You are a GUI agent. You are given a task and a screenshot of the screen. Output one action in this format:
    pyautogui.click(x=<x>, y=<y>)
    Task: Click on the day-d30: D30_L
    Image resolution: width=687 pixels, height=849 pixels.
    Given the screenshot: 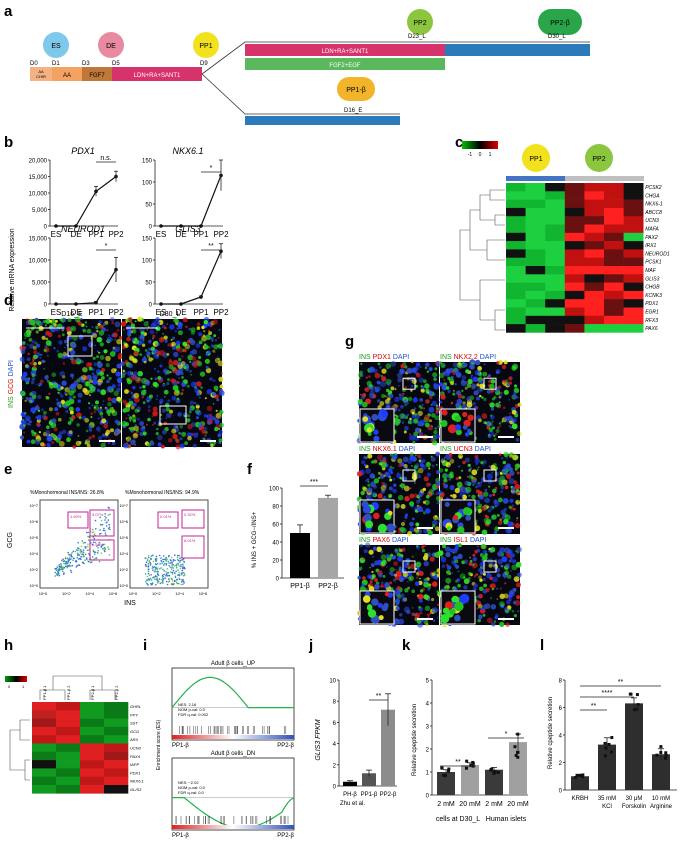 What is the action you would take?
    pyautogui.click(x=557, y=37)
    